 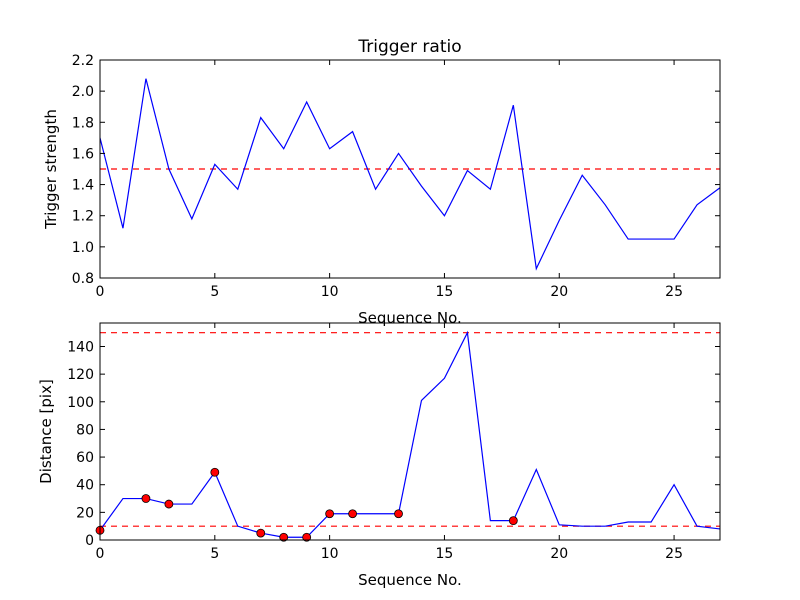 I want to click on y-tick-label: 1.4, so click(x=83, y=186).